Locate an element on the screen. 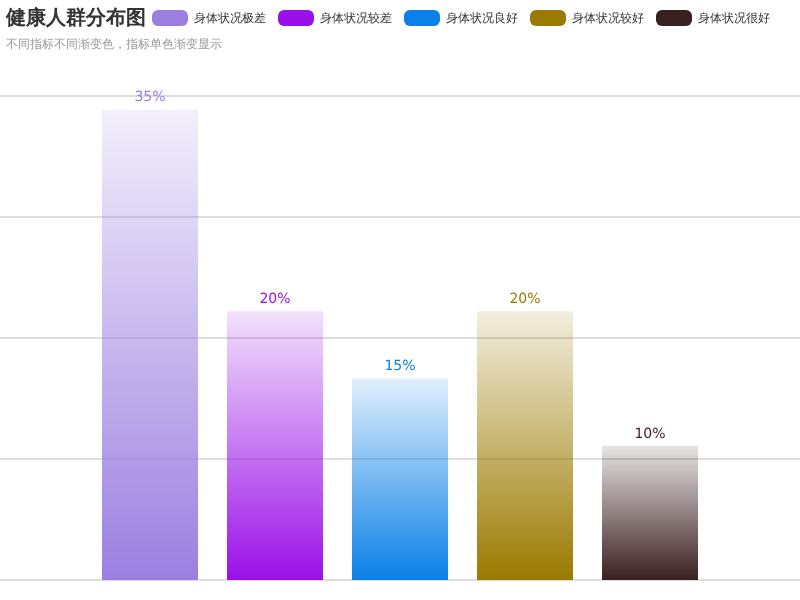 Image resolution: width=800 pixels, height=600 pixels. chart-title: 健康人群分布图 is located at coordinates (76, 18).